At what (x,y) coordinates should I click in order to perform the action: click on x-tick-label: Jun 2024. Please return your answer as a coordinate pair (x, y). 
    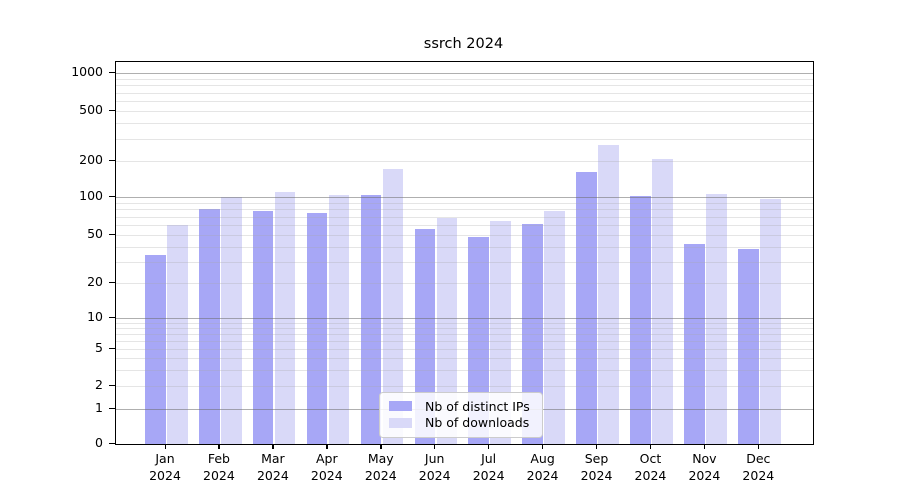
    Looking at the image, I should click on (435, 467).